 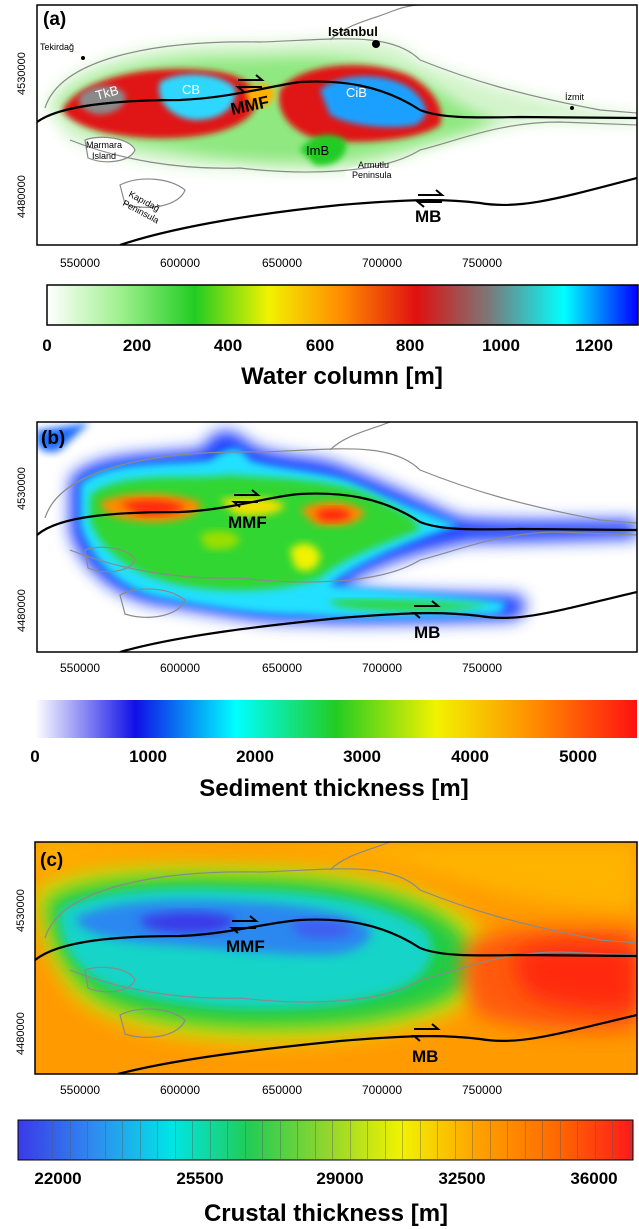 What do you see at coordinates (333, 787) in the screenshot?
I see `colorbar-b-title: Sediment thickness [m]` at bounding box center [333, 787].